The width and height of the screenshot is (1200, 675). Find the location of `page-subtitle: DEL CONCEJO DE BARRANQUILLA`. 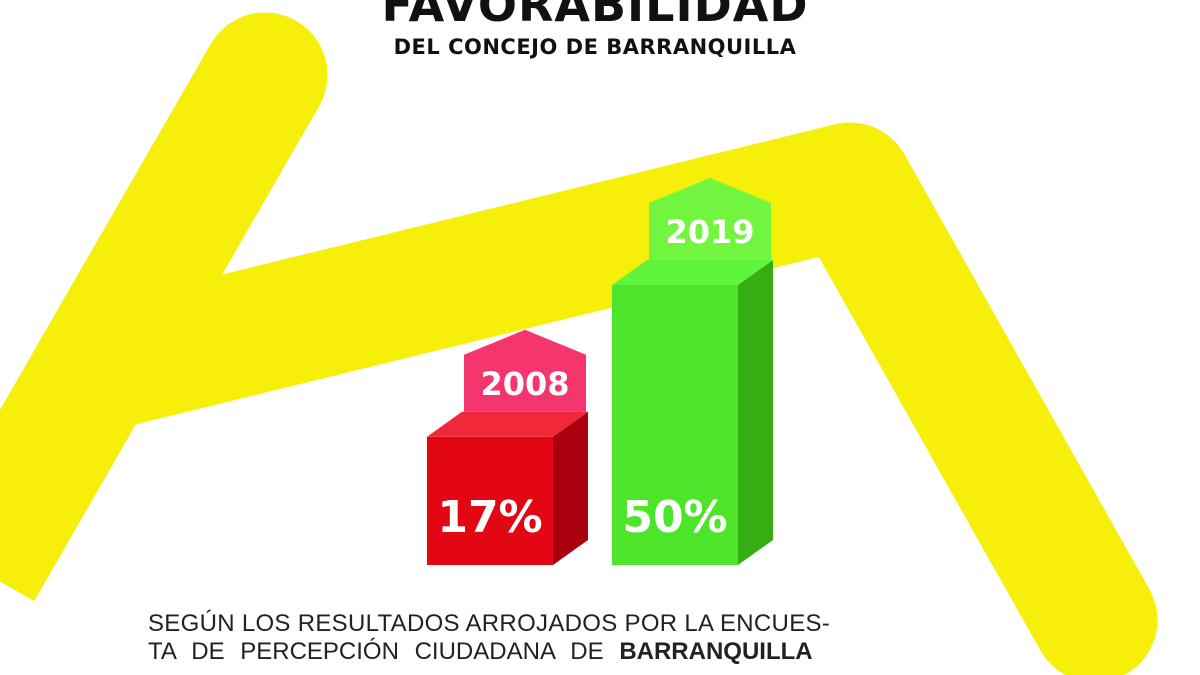

page-subtitle: DEL CONCEJO DE BARRANQUILLA is located at coordinates (595, 47).